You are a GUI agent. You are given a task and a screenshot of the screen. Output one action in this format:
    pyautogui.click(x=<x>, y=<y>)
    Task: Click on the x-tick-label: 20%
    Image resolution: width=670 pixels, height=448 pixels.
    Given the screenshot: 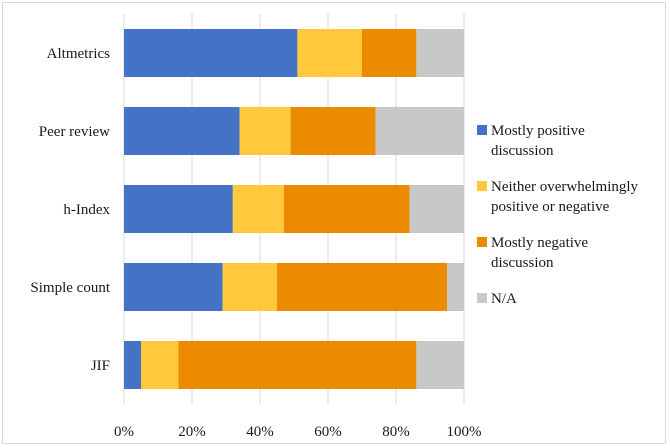 What is the action you would take?
    pyautogui.click(x=192, y=432)
    